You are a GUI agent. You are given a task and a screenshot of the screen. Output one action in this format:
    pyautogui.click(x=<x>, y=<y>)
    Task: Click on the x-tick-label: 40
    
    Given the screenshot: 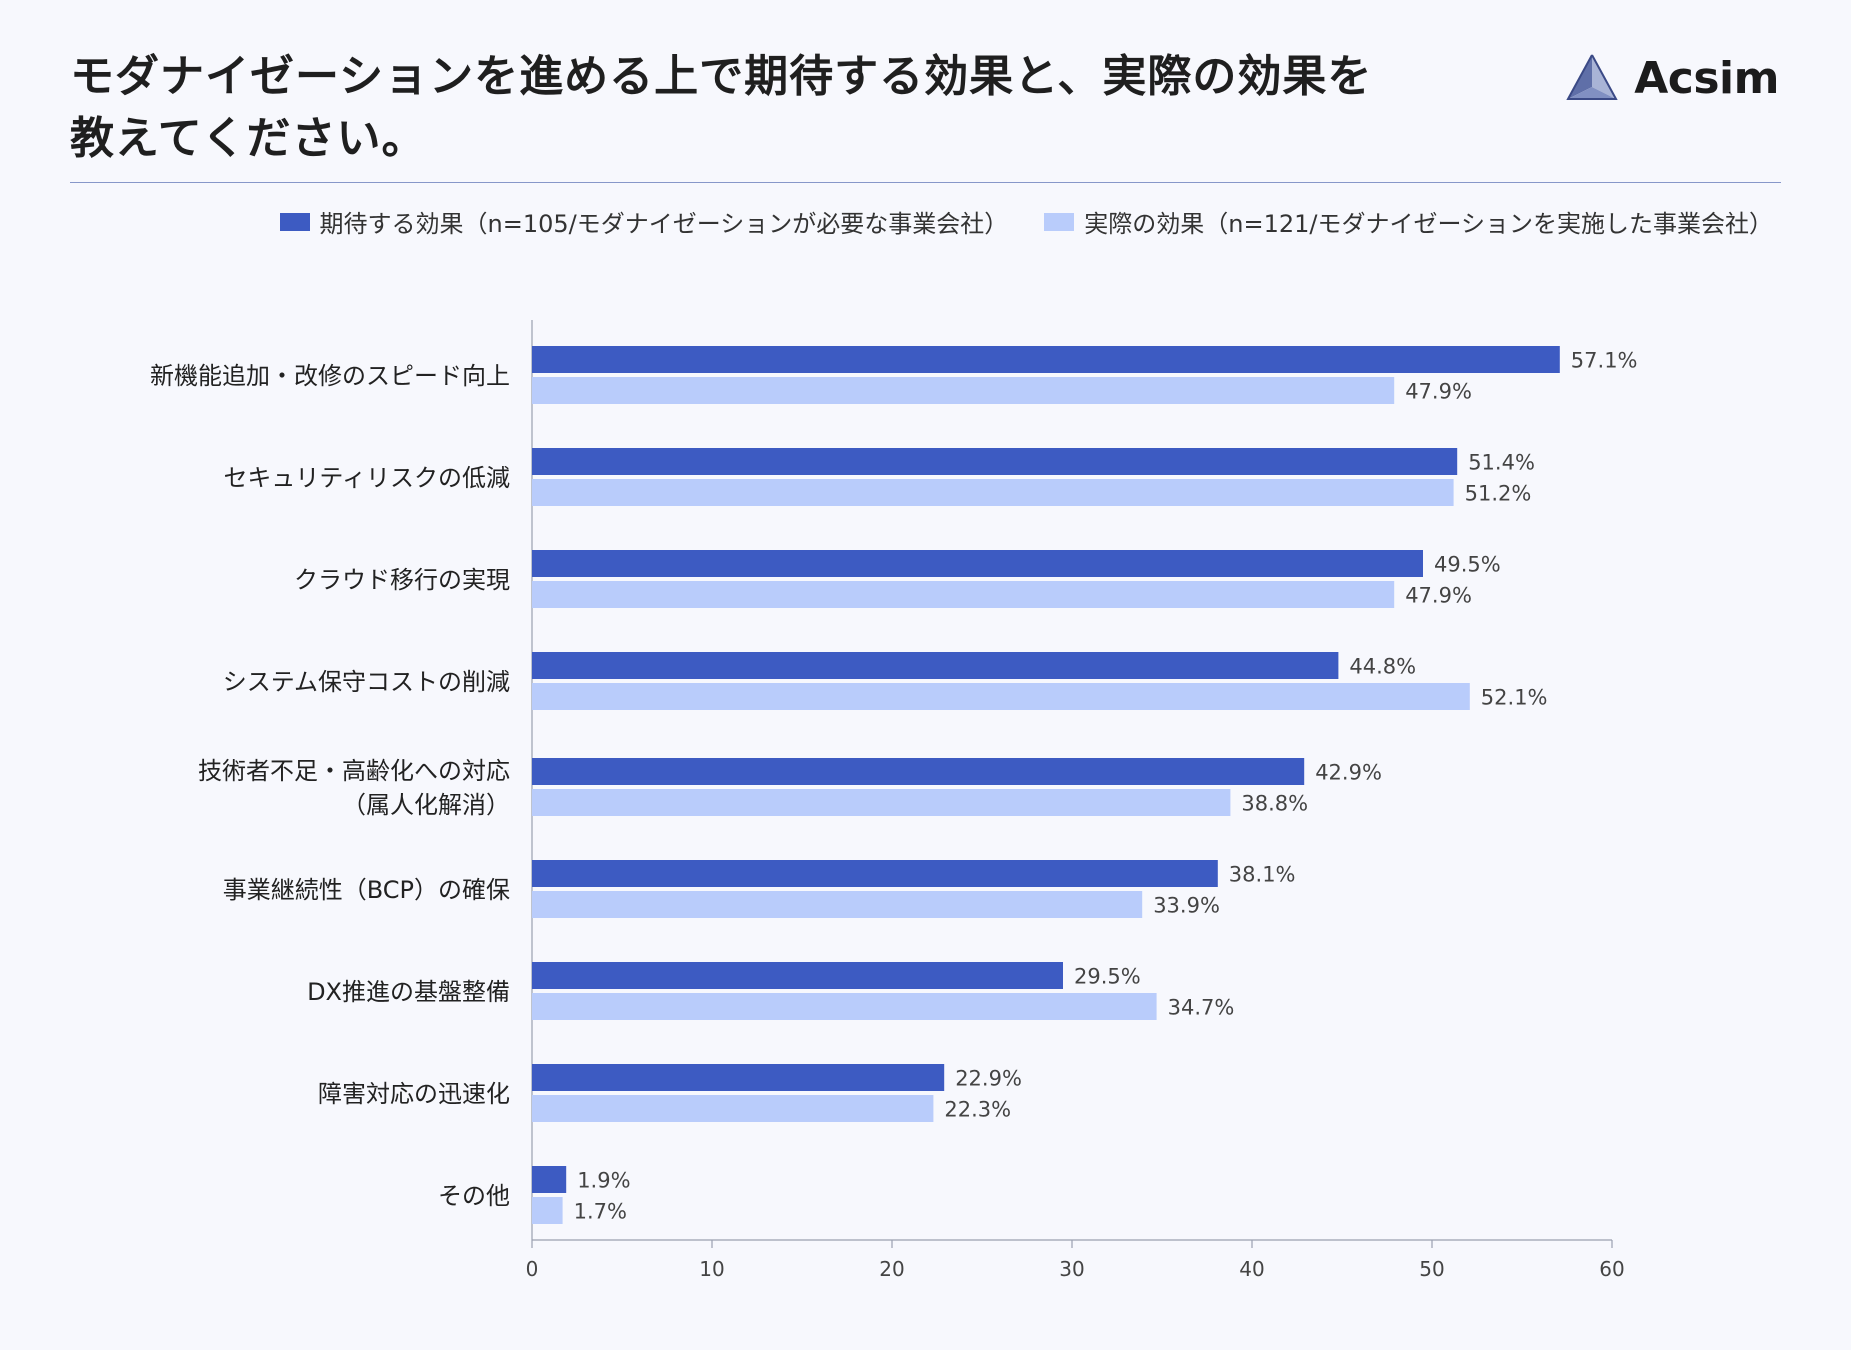 What is the action you would take?
    pyautogui.click(x=1251, y=1269)
    